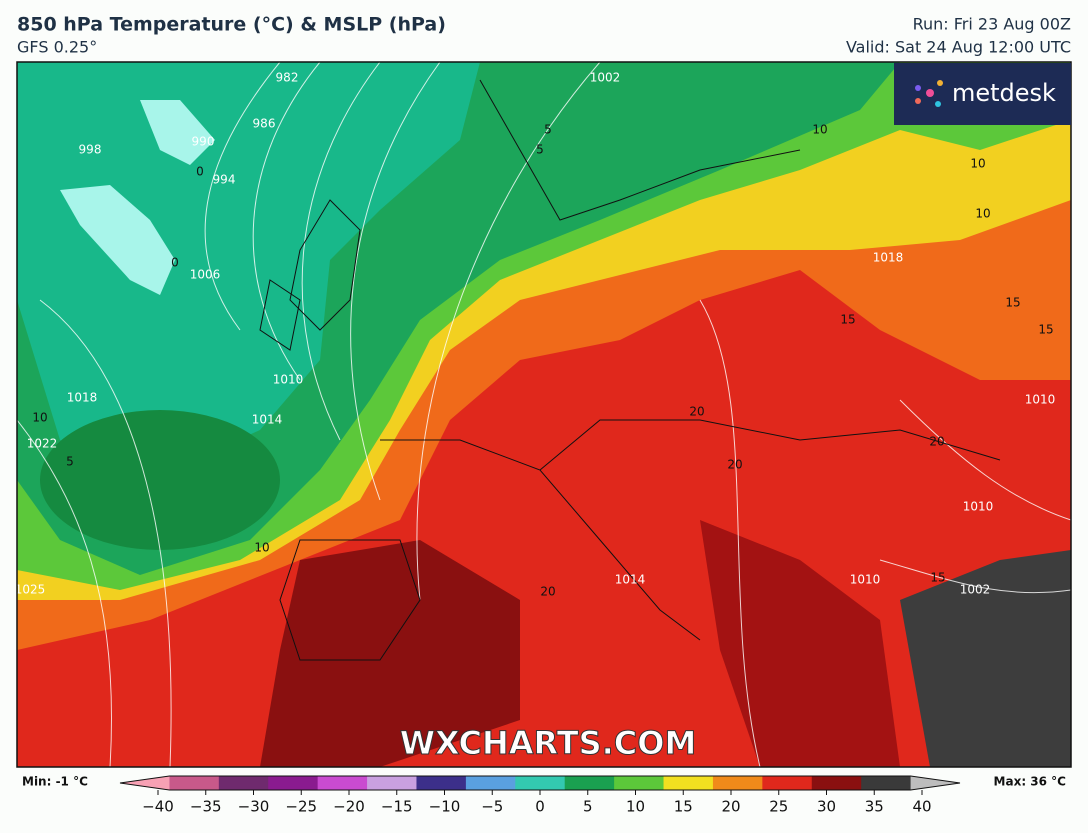 The height and width of the screenshot is (837, 1088). What do you see at coordinates (231, 25) in the screenshot?
I see `title: 850 hPa Temperature (°C) & MSLP (hPa)` at bounding box center [231, 25].